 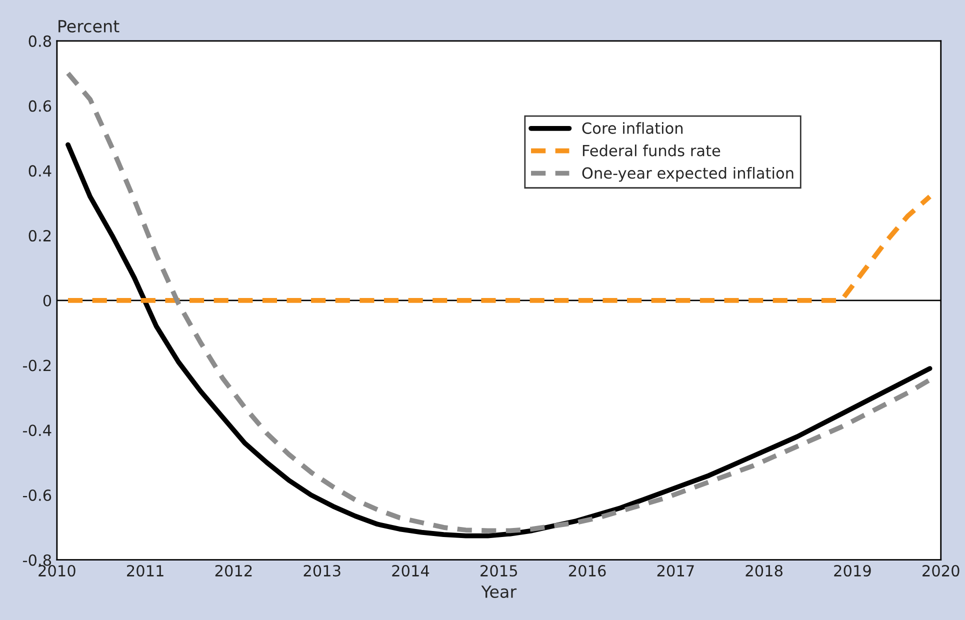 I want to click on y-tick-label: -0.4, so click(x=37, y=430).